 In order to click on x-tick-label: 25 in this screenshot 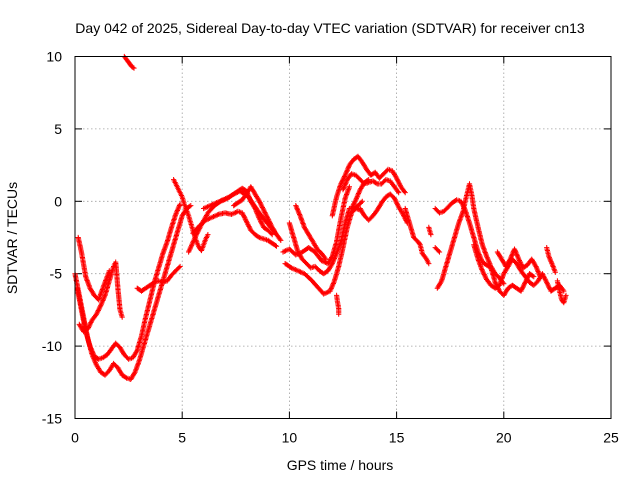, I will do `click(611, 438)`.